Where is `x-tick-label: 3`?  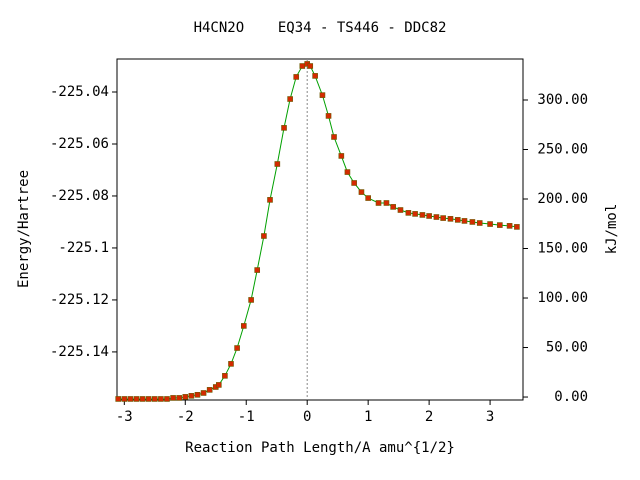
x-tick-label: 3 is located at coordinates (490, 417).